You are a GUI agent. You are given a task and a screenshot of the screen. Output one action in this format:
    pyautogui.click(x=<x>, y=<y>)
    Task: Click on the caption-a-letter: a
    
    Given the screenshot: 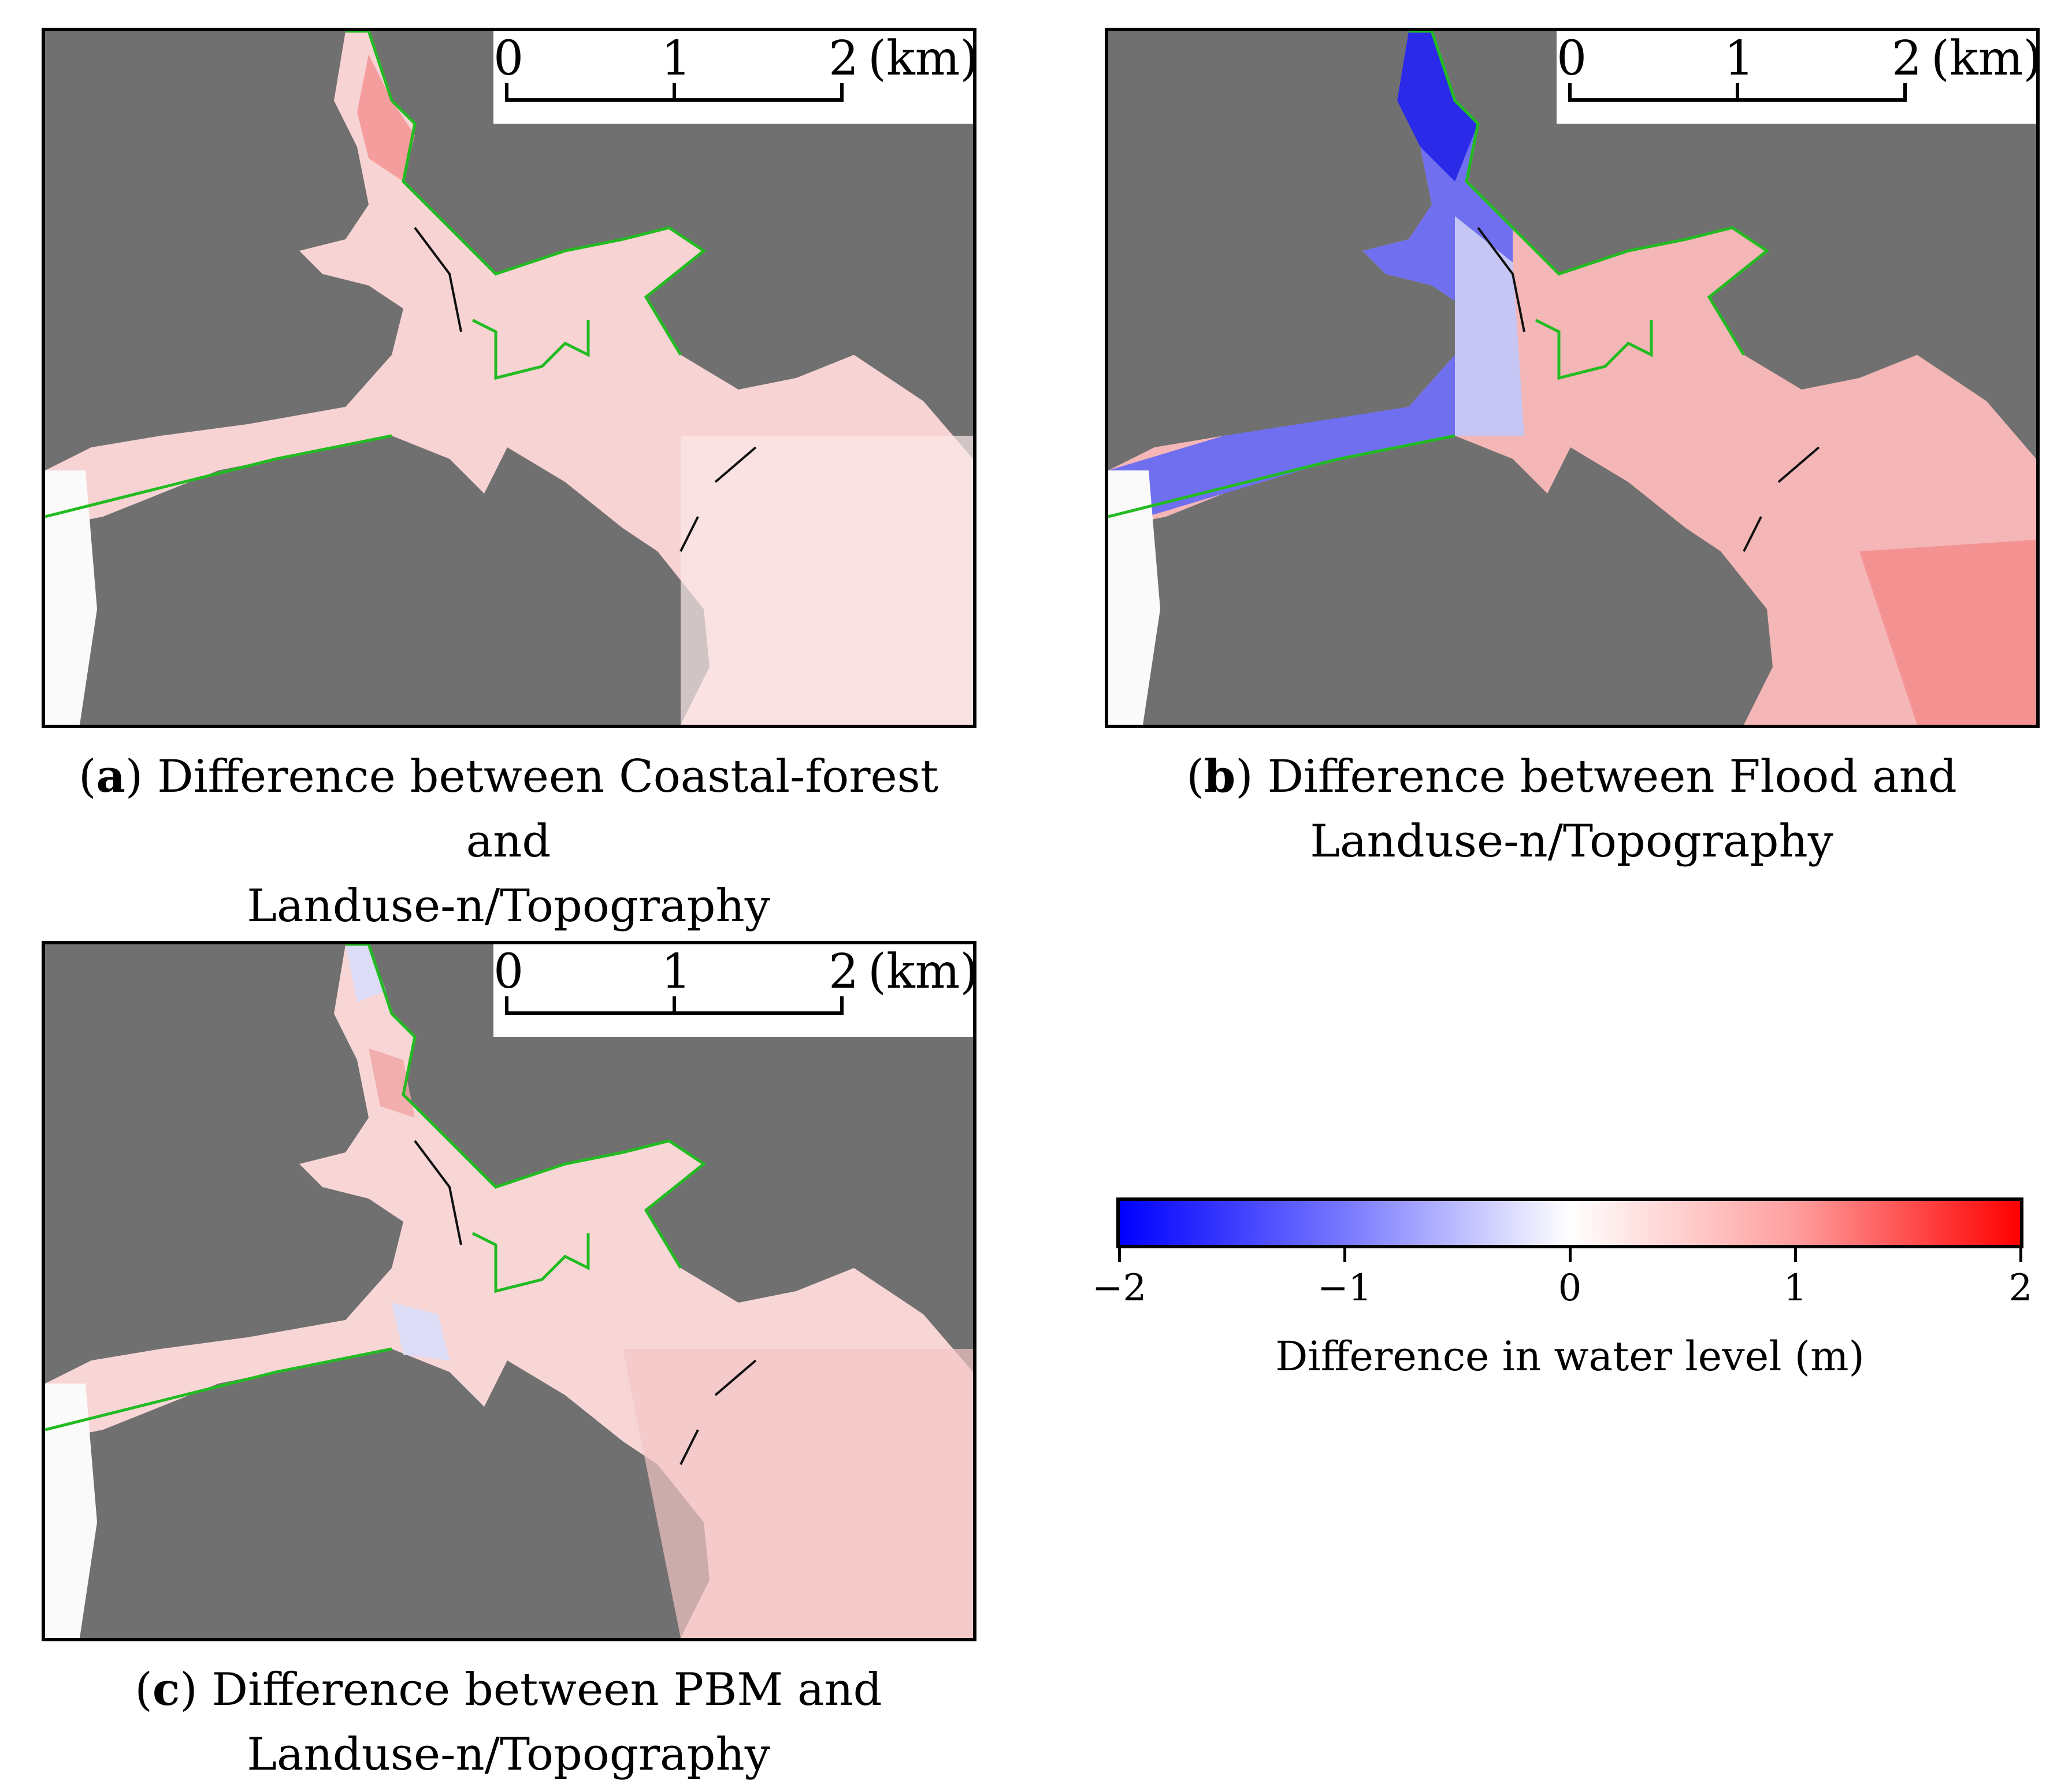 What is the action you would take?
    pyautogui.click(x=110, y=776)
    